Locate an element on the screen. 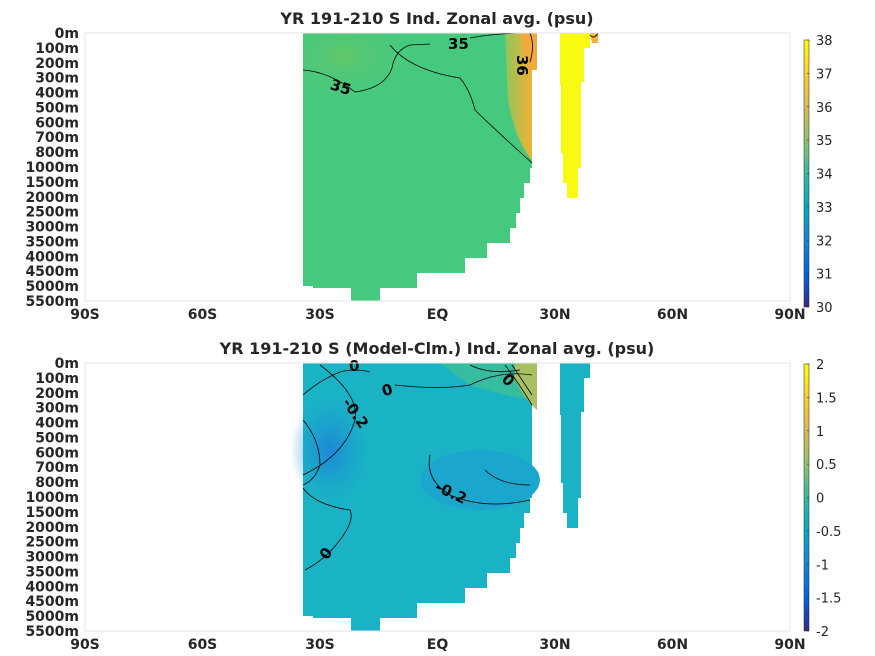 This screenshot has height=656, width=875. colorbar-tick-label: 31 is located at coordinates (824, 275).